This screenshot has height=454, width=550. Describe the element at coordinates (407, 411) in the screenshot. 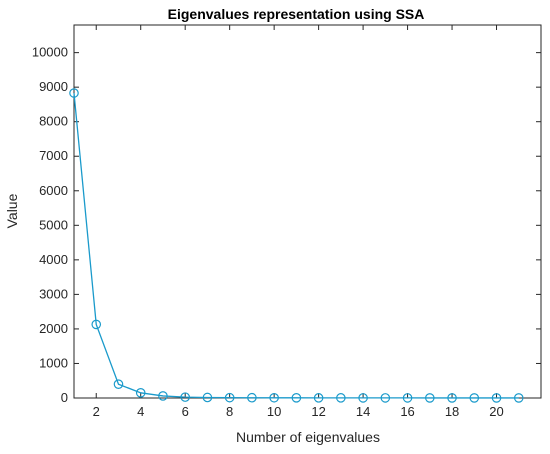

I see `x-tick-label: 16` at that location.